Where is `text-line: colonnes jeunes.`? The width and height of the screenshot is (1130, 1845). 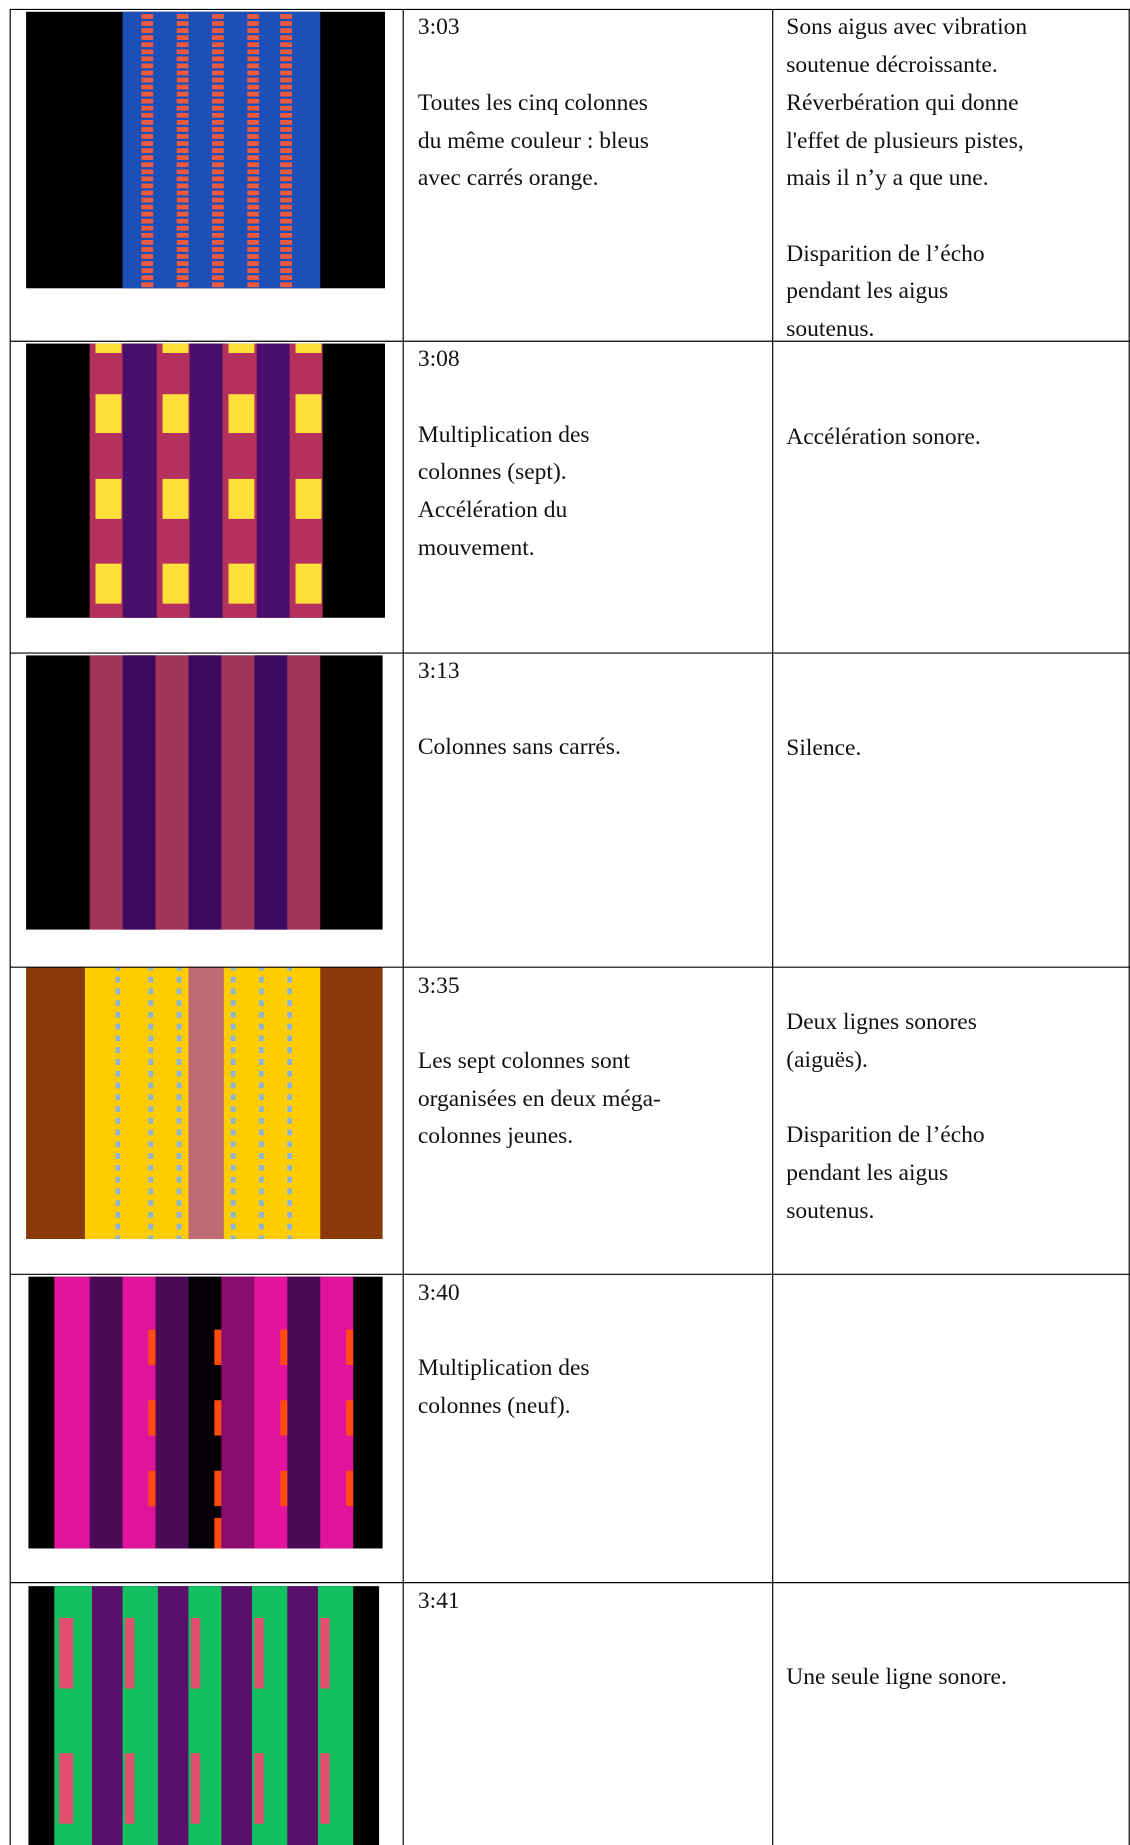
text-line: colonnes jeunes. is located at coordinates (495, 1136).